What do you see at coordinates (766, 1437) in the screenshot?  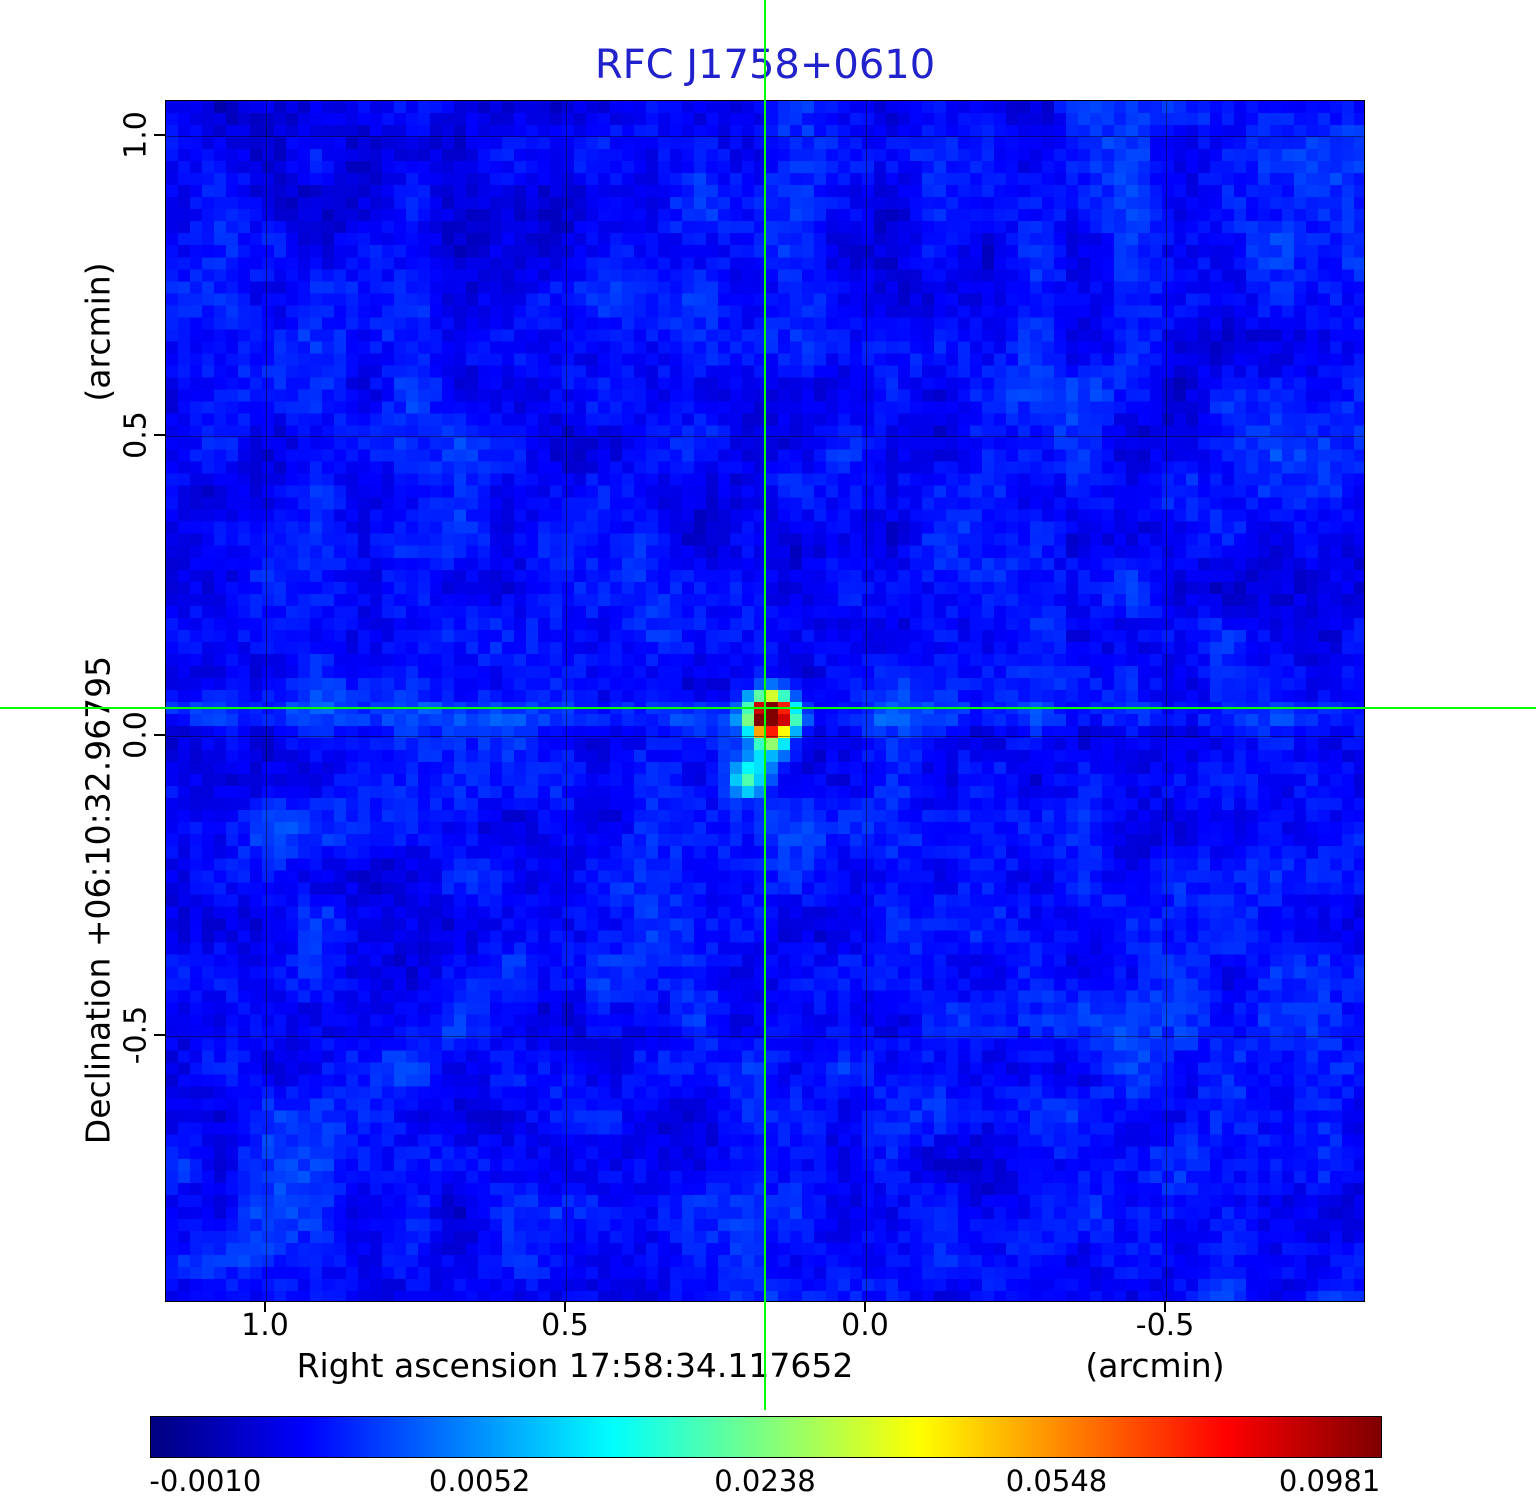 I see `colorbar` at bounding box center [766, 1437].